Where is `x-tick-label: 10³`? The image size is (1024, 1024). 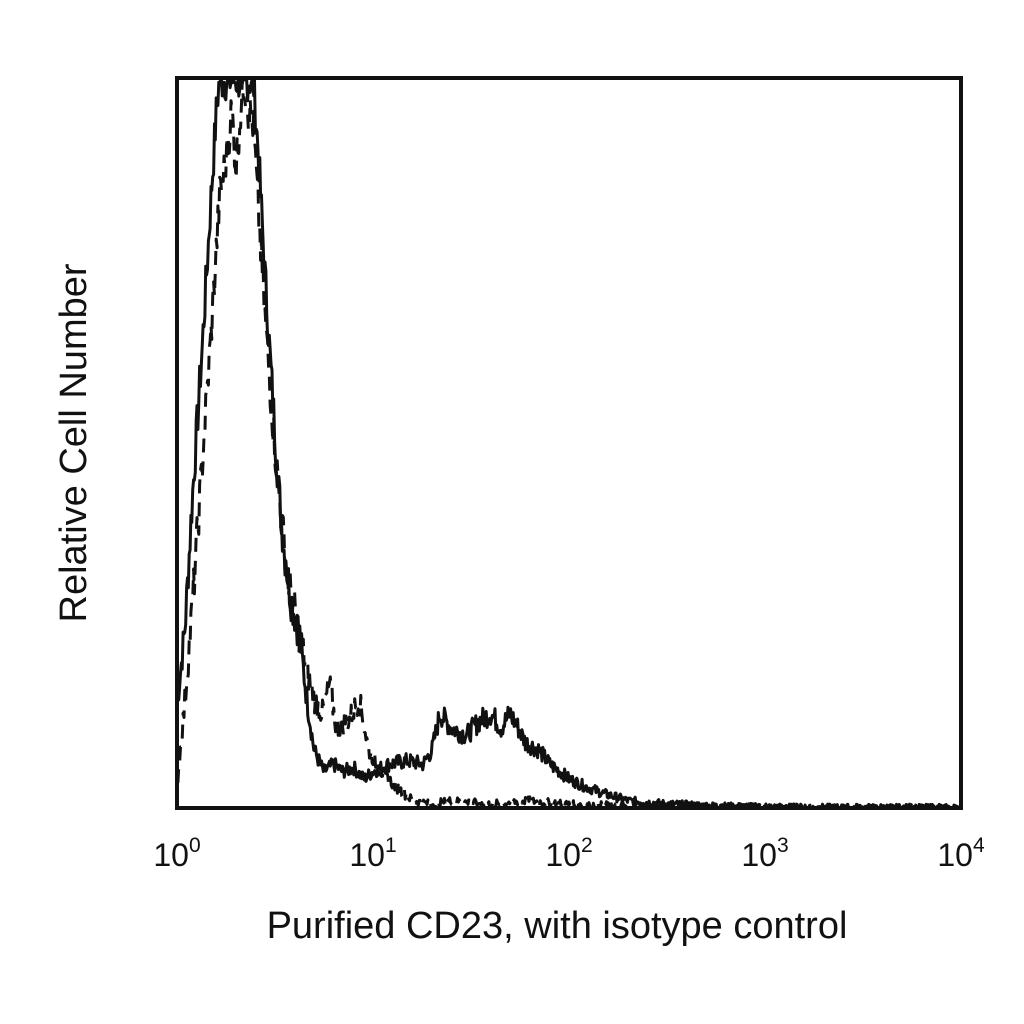
x-tick-label: 10³ is located at coordinates (764, 853).